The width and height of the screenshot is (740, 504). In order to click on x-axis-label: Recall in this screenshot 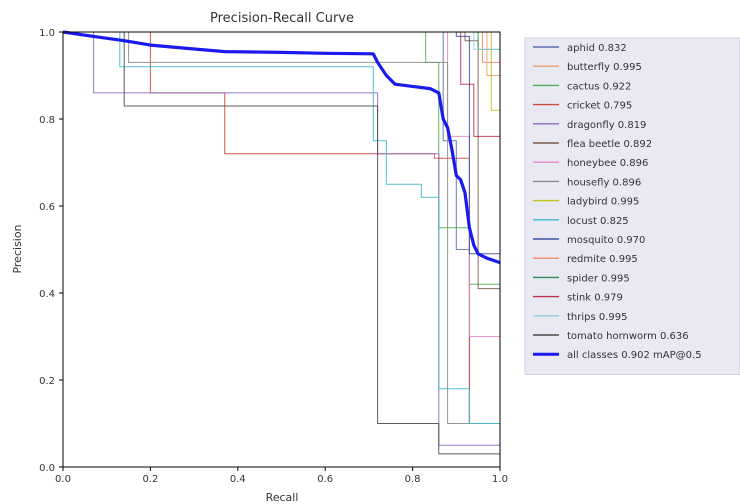, I will do `click(282, 497)`.